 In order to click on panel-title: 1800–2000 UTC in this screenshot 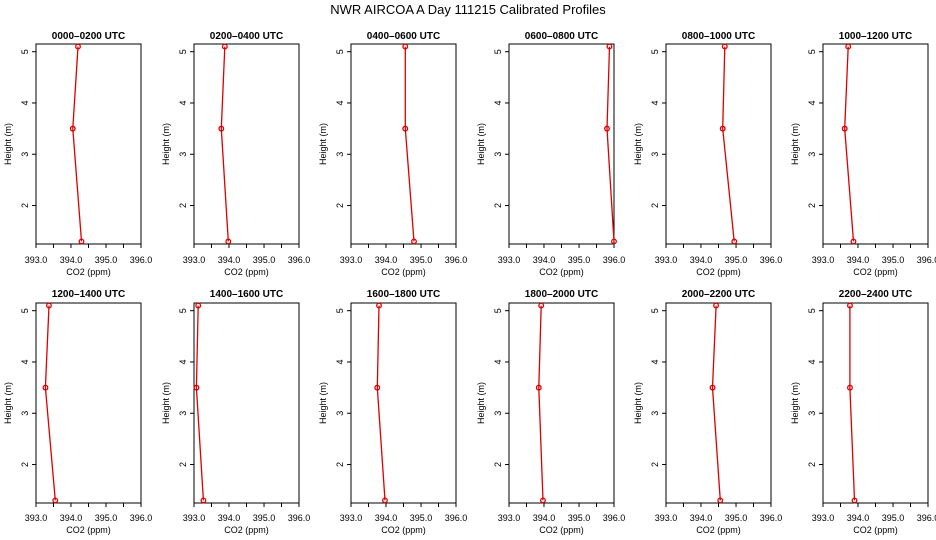, I will do `click(561, 294)`.